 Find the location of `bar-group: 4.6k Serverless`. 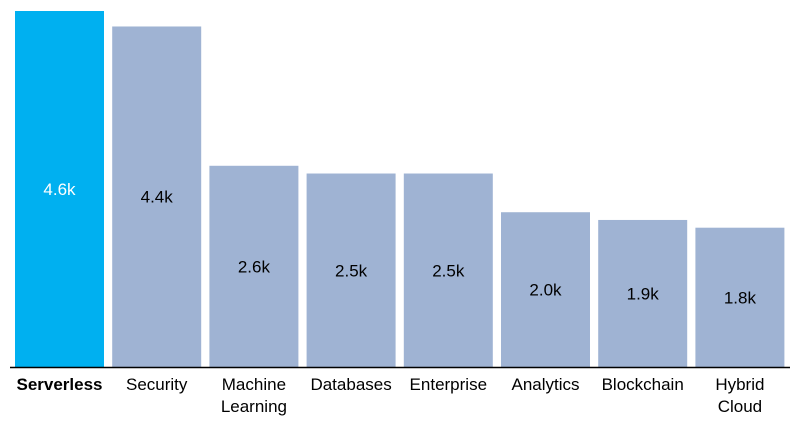

bar-group: 4.6k Serverless is located at coordinates (59, 202).